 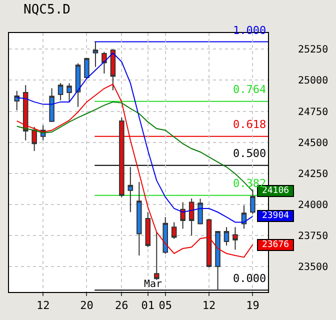 What do you see at coordinates (313, 236) in the screenshot?
I see `y-tick-label: 23750` at bounding box center [313, 236].